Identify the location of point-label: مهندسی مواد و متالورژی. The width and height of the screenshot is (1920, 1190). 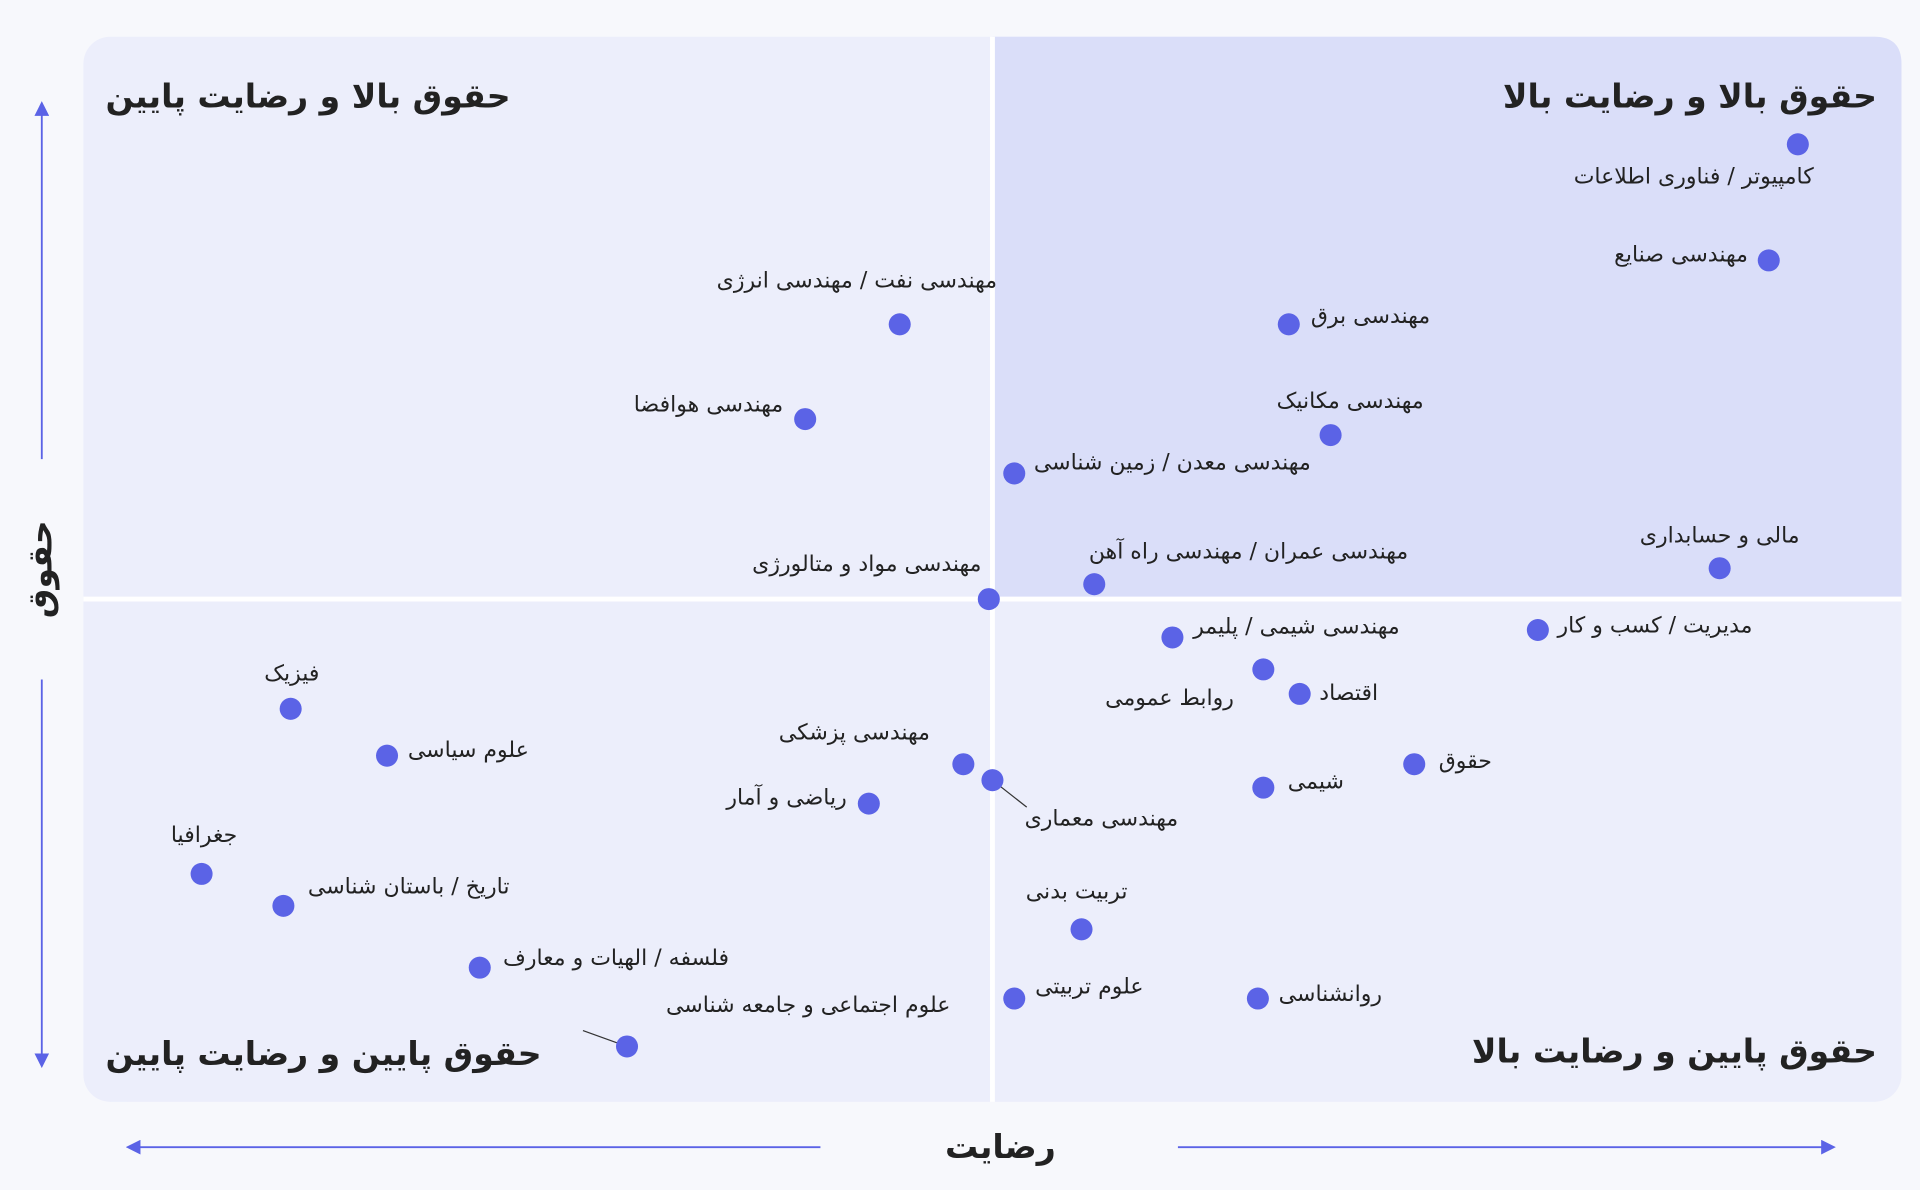
(866, 564).